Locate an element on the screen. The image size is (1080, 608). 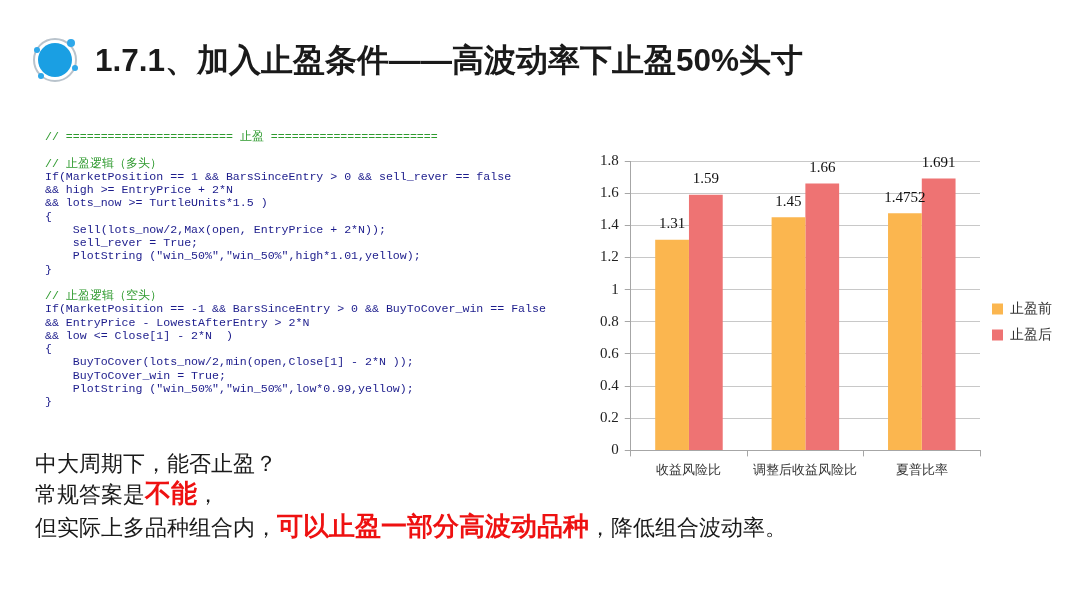
data-label: 1.59 is located at coordinates (705, 178).